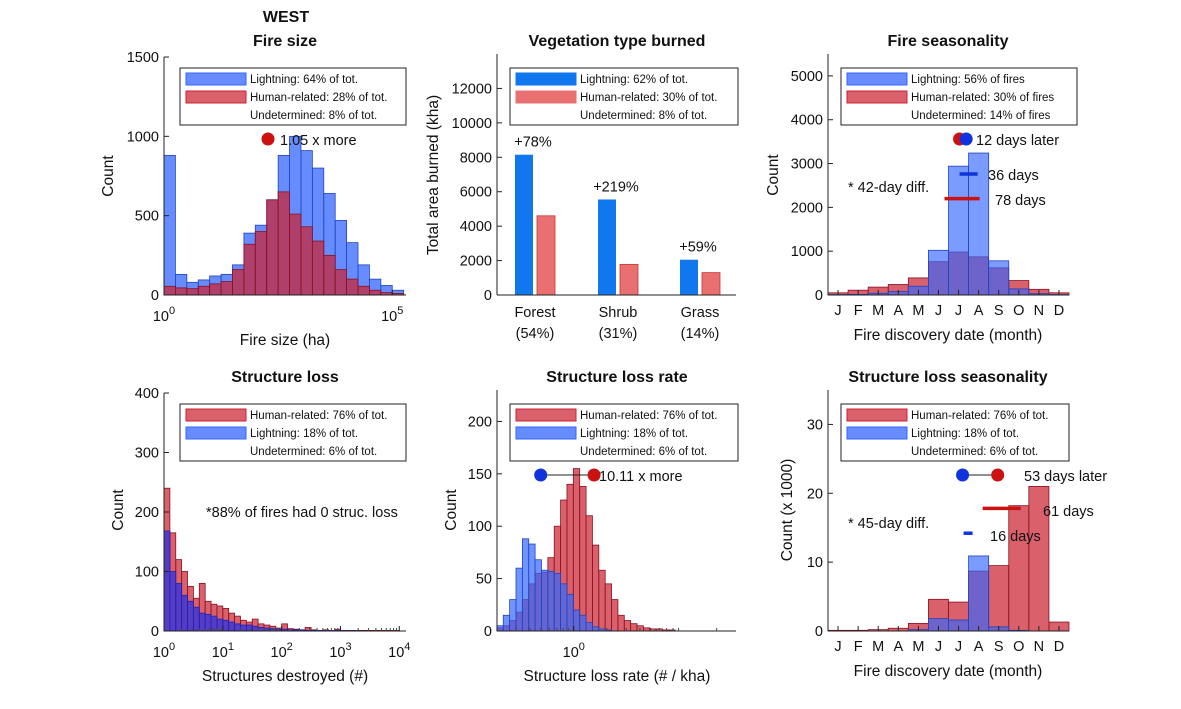  Describe the element at coordinates (147, 454) in the screenshot. I see `y-tick-label: 300` at that location.